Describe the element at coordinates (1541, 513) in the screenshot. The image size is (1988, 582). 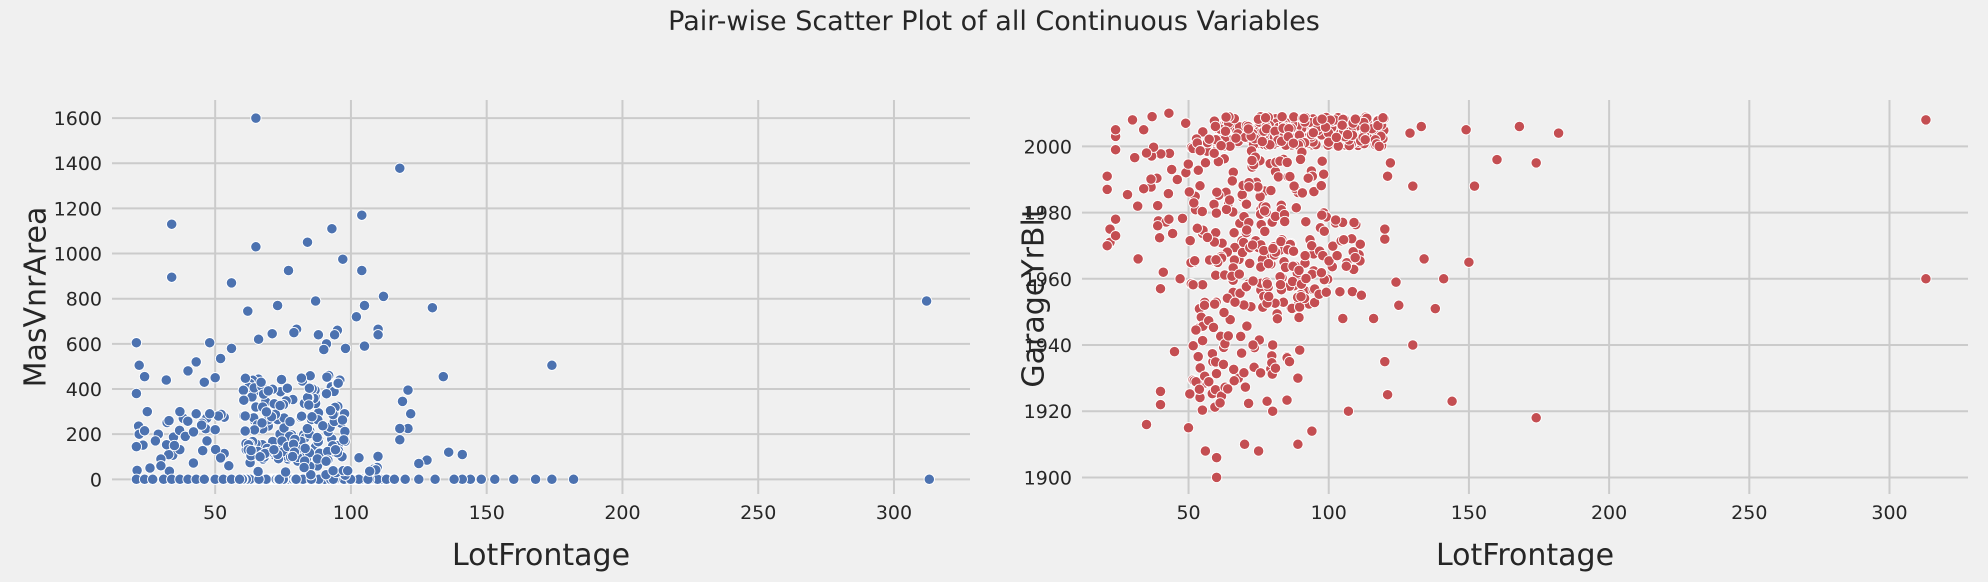
I see `x-tick-labels: 50 100 150 200 250 300` at that location.